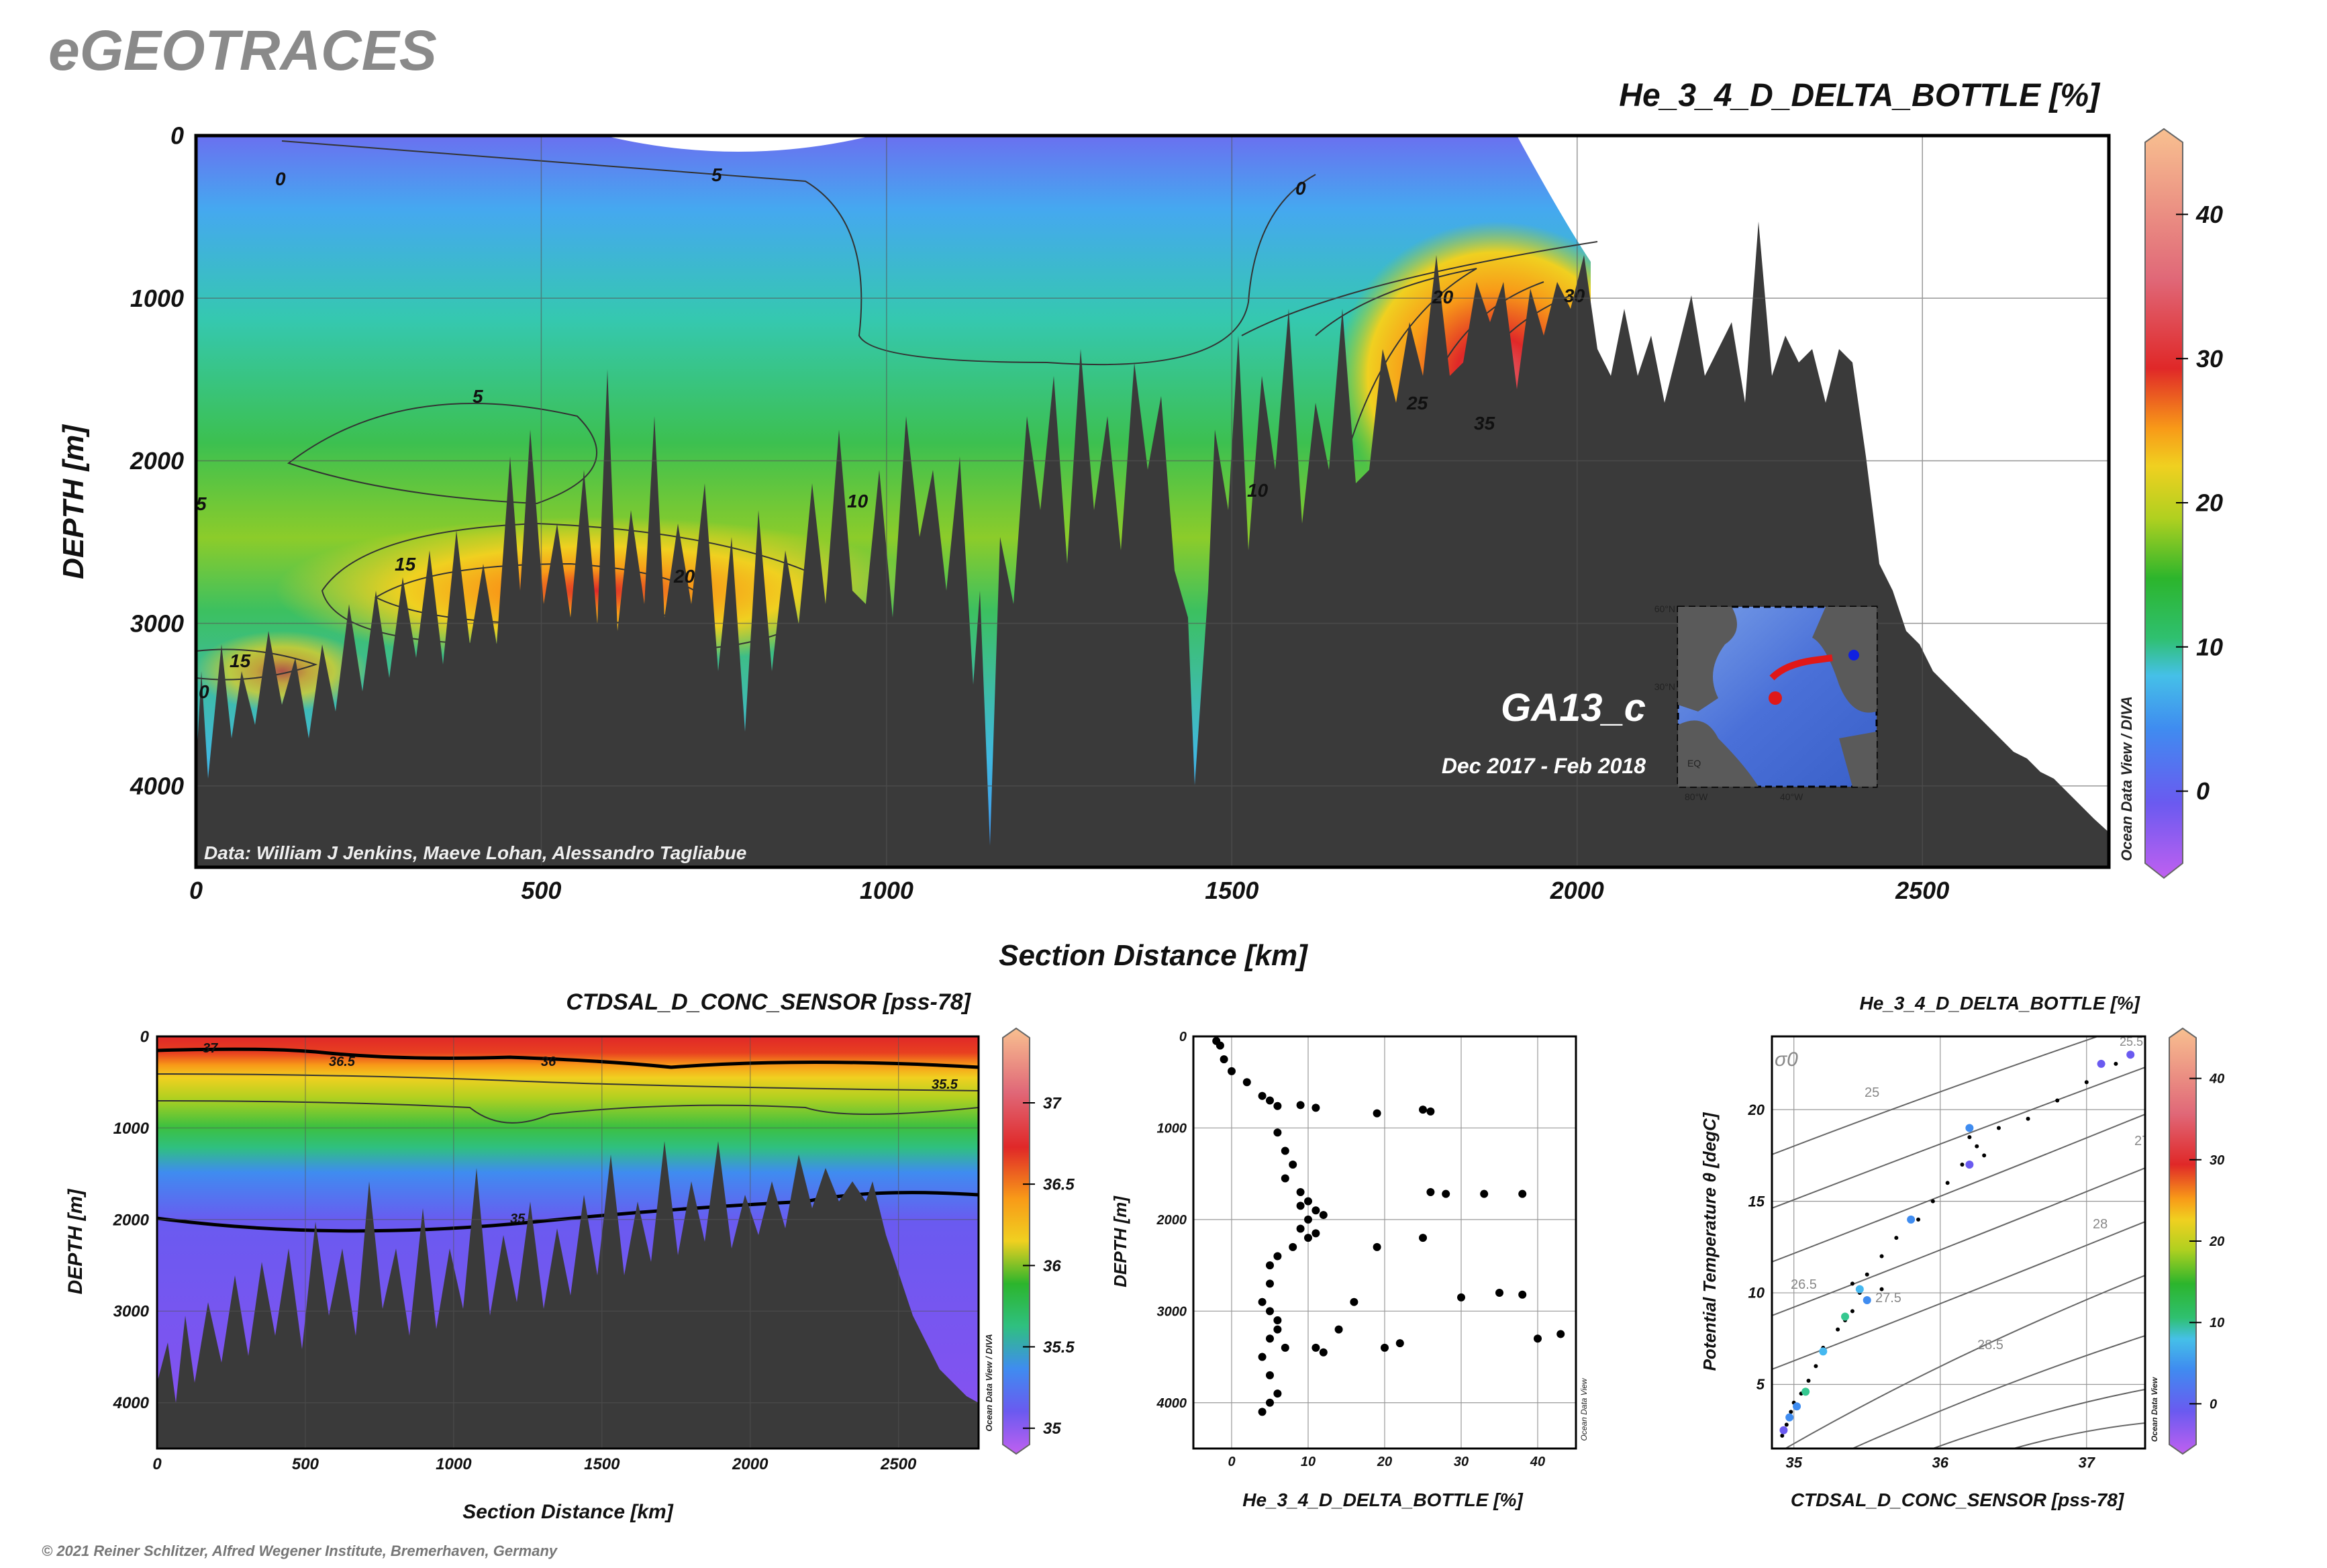 The image size is (2327, 1568). What do you see at coordinates (73, 502) in the screenshot?
I see `main-ylabel: DEPTH [m]` at bounding box center [73, 502].